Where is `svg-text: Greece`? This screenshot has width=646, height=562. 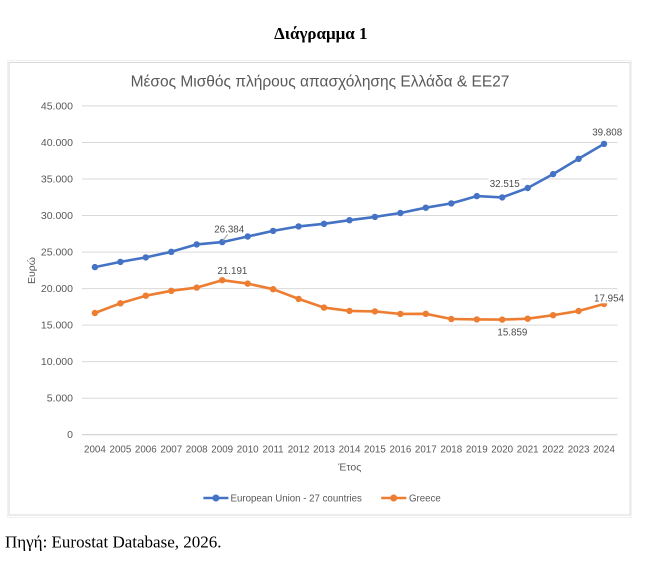 svg-text: Greece is located at coordinates (425, 499).